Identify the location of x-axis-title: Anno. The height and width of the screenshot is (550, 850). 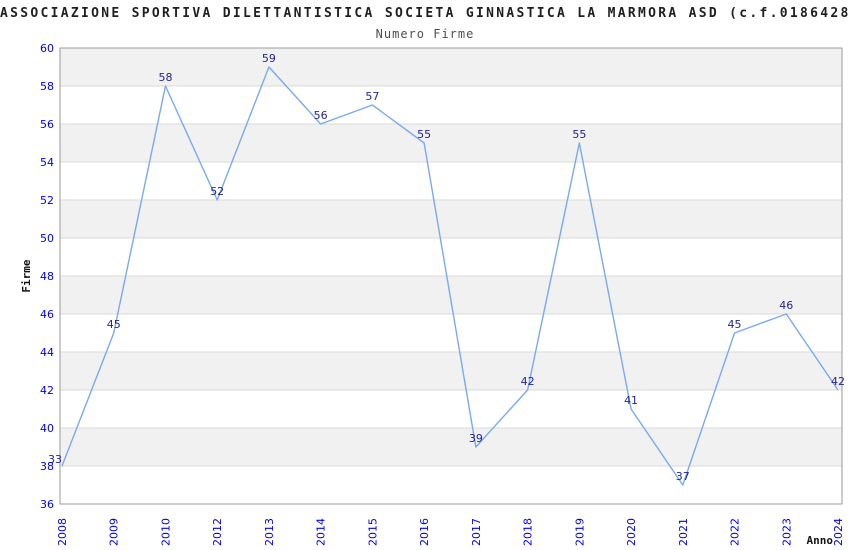
(820, 540).